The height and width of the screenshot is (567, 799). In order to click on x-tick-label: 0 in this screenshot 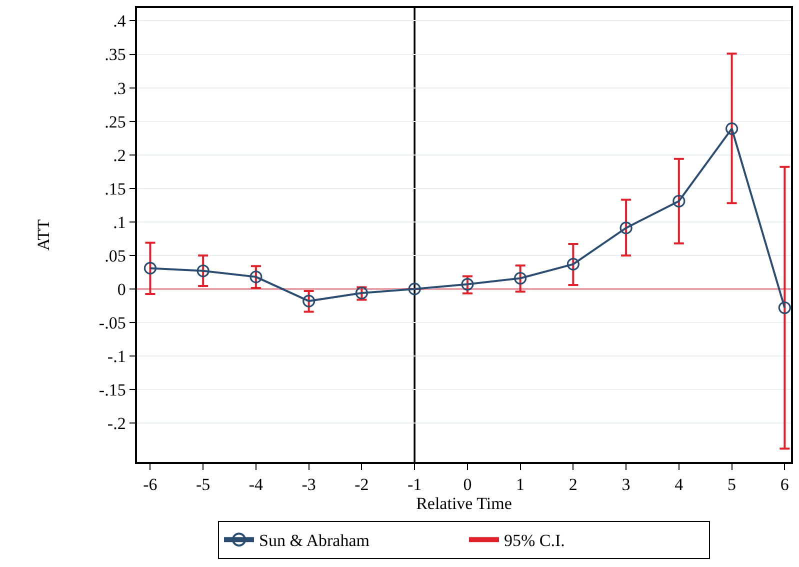, I will do `click(467, 484)`.